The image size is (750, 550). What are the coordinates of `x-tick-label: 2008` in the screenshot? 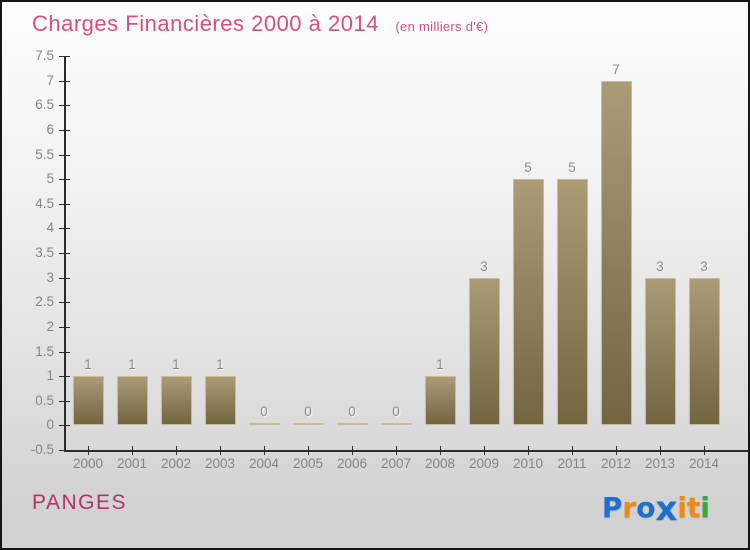 It's located at (440, 463).